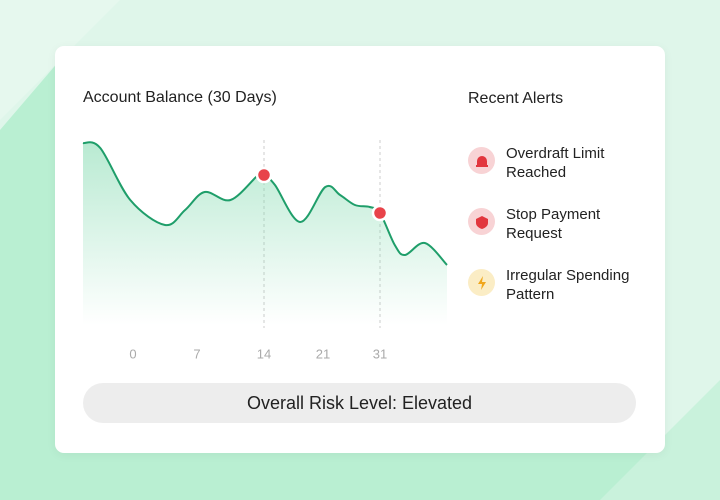  I want to click on alert-label: Stop Payment Request, so click(553, 224).